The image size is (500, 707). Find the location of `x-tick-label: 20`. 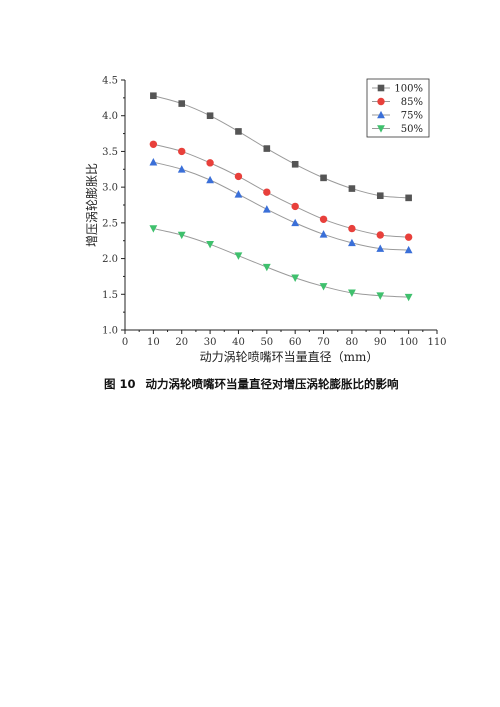

x-tick-label: 20 is located at coordinates (181, 342).